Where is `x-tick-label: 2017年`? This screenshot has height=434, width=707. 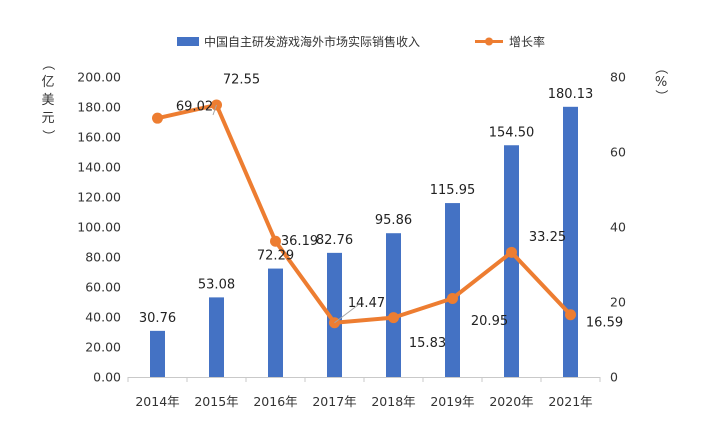 x-tick-label: 2017年 is located at coordinates (334, 401).